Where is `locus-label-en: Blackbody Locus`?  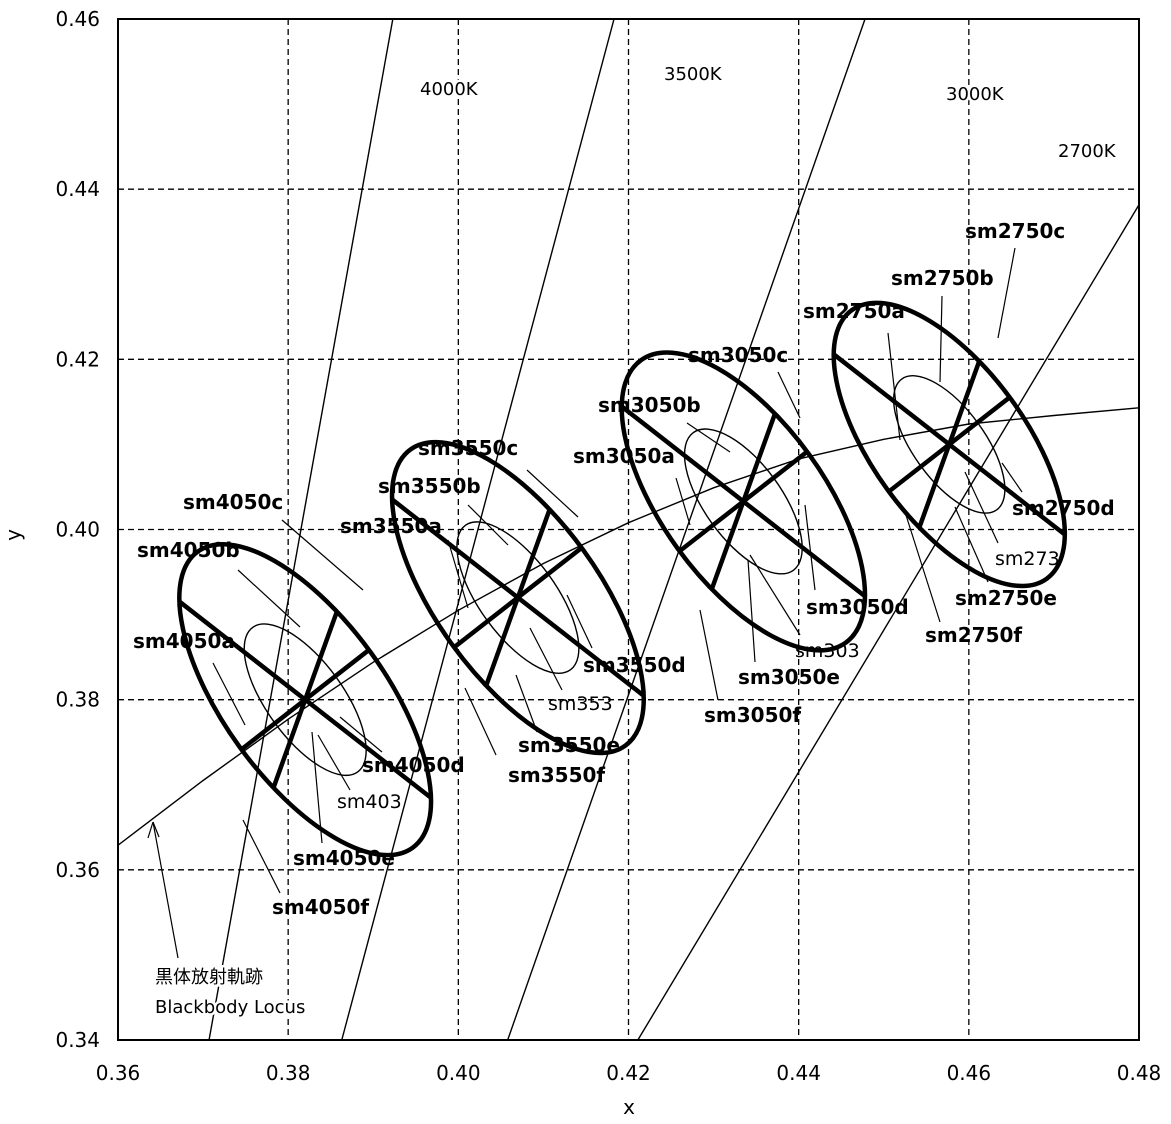
locus-label-en: Blackbody Locus is located at coordinates (230, 1007).